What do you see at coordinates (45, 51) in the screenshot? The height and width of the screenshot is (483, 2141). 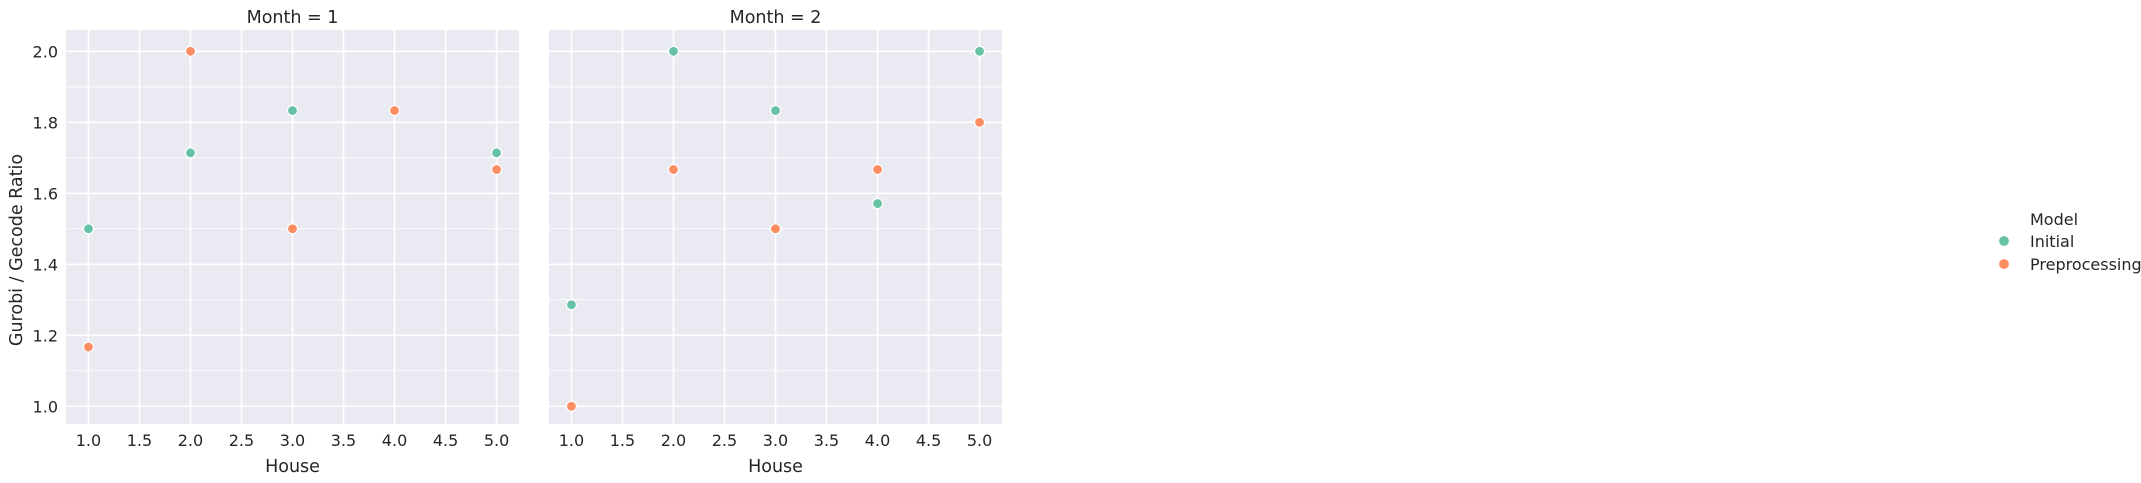 I see `y-tick-label: 2.0` at bounding box center [45, 51].